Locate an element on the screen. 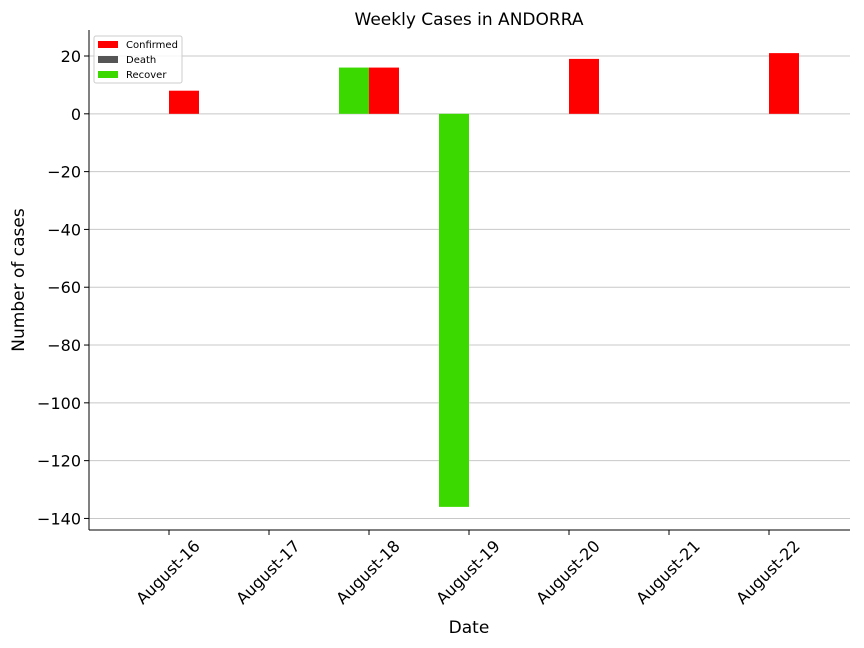 Image resolution: width=864 pixels, height=648 pixels. x-tick-label: August-20 is located at coordinates (568, 572).